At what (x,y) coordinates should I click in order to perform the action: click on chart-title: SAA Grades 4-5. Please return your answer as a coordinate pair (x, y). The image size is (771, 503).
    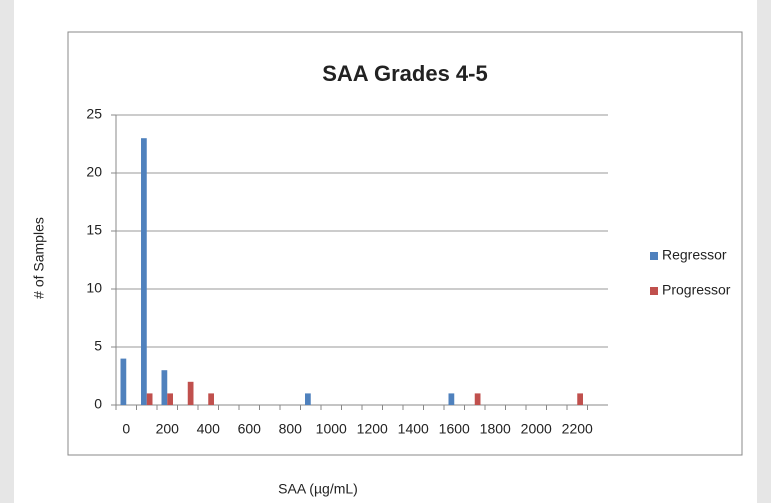
    Looking at the image, I should click on (404, 73).